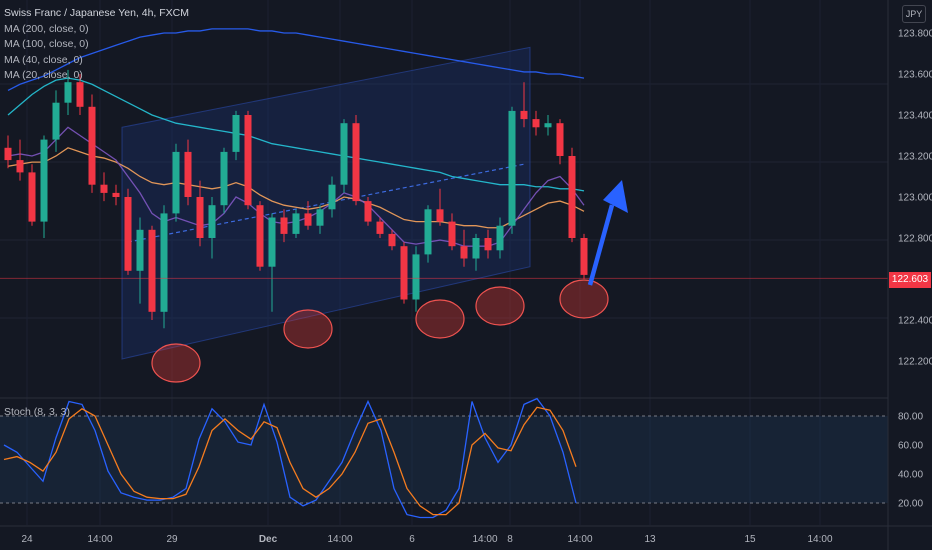 The height and width of the screenshot is (550, 932). Describe the element at coordinates (915, 157) in the screenshot. I see `price-tick-label: 123.200` at that location.